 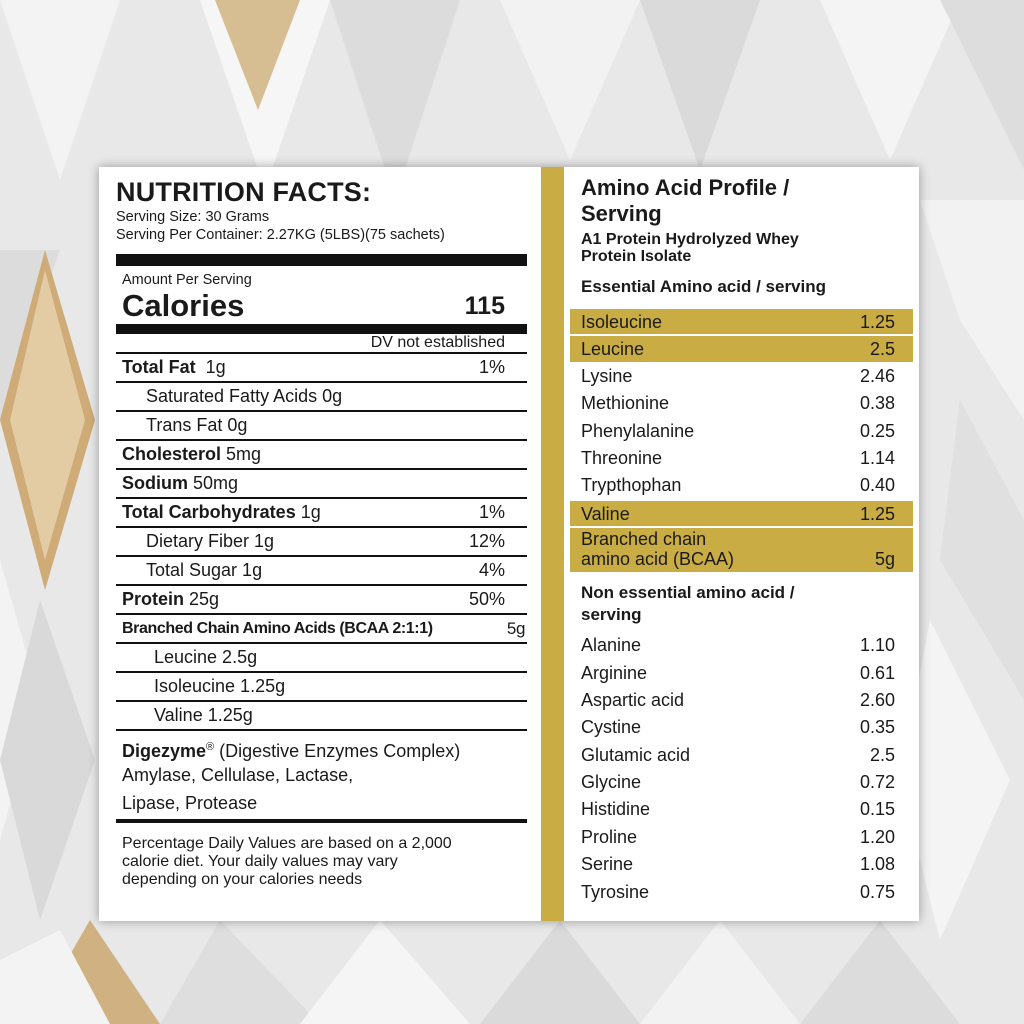 I want to click on calories-label: Calories, so click(x=183, y=305).